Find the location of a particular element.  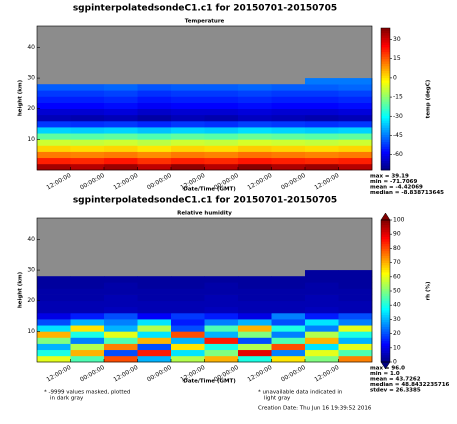

x-tick-label: 00:00:00 is located at coordinates (293, 182).